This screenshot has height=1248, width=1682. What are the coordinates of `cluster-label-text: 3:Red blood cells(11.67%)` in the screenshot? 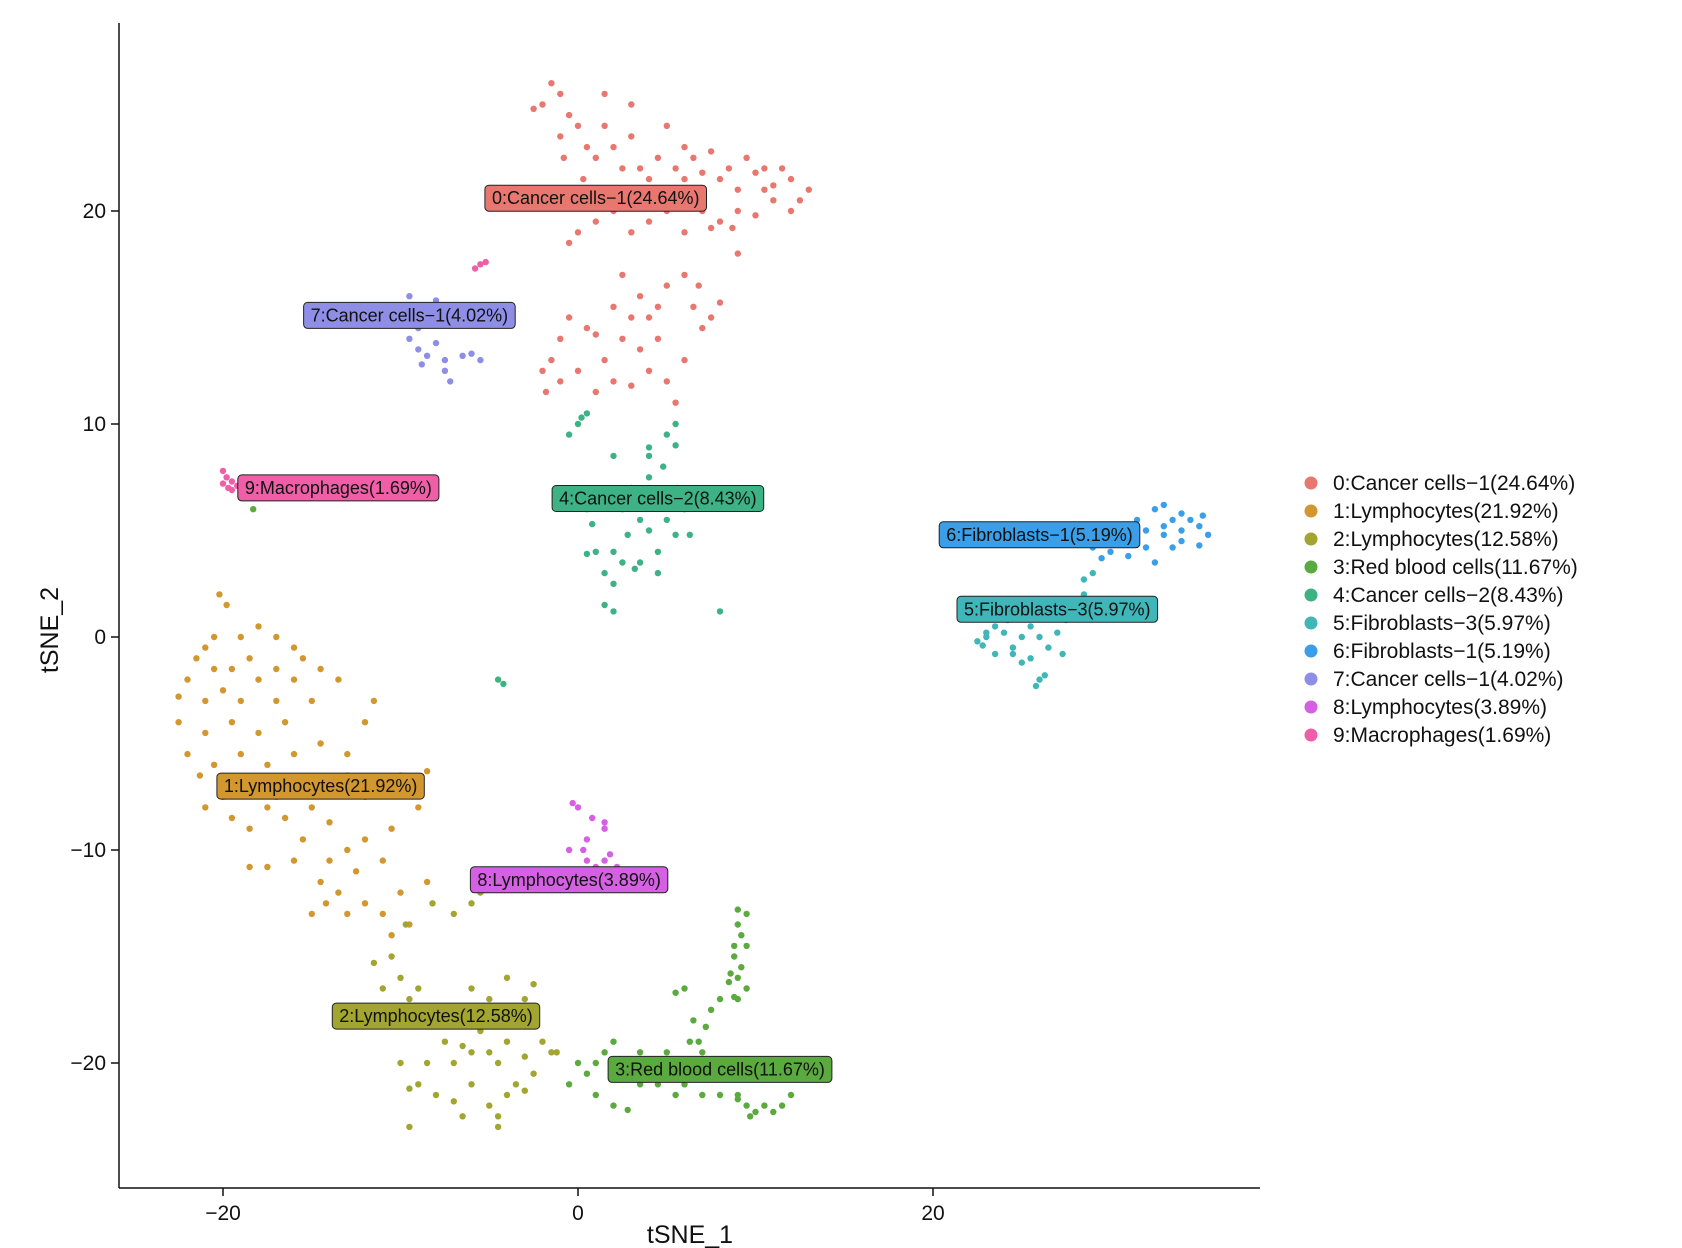 It's located at (720, 1069).